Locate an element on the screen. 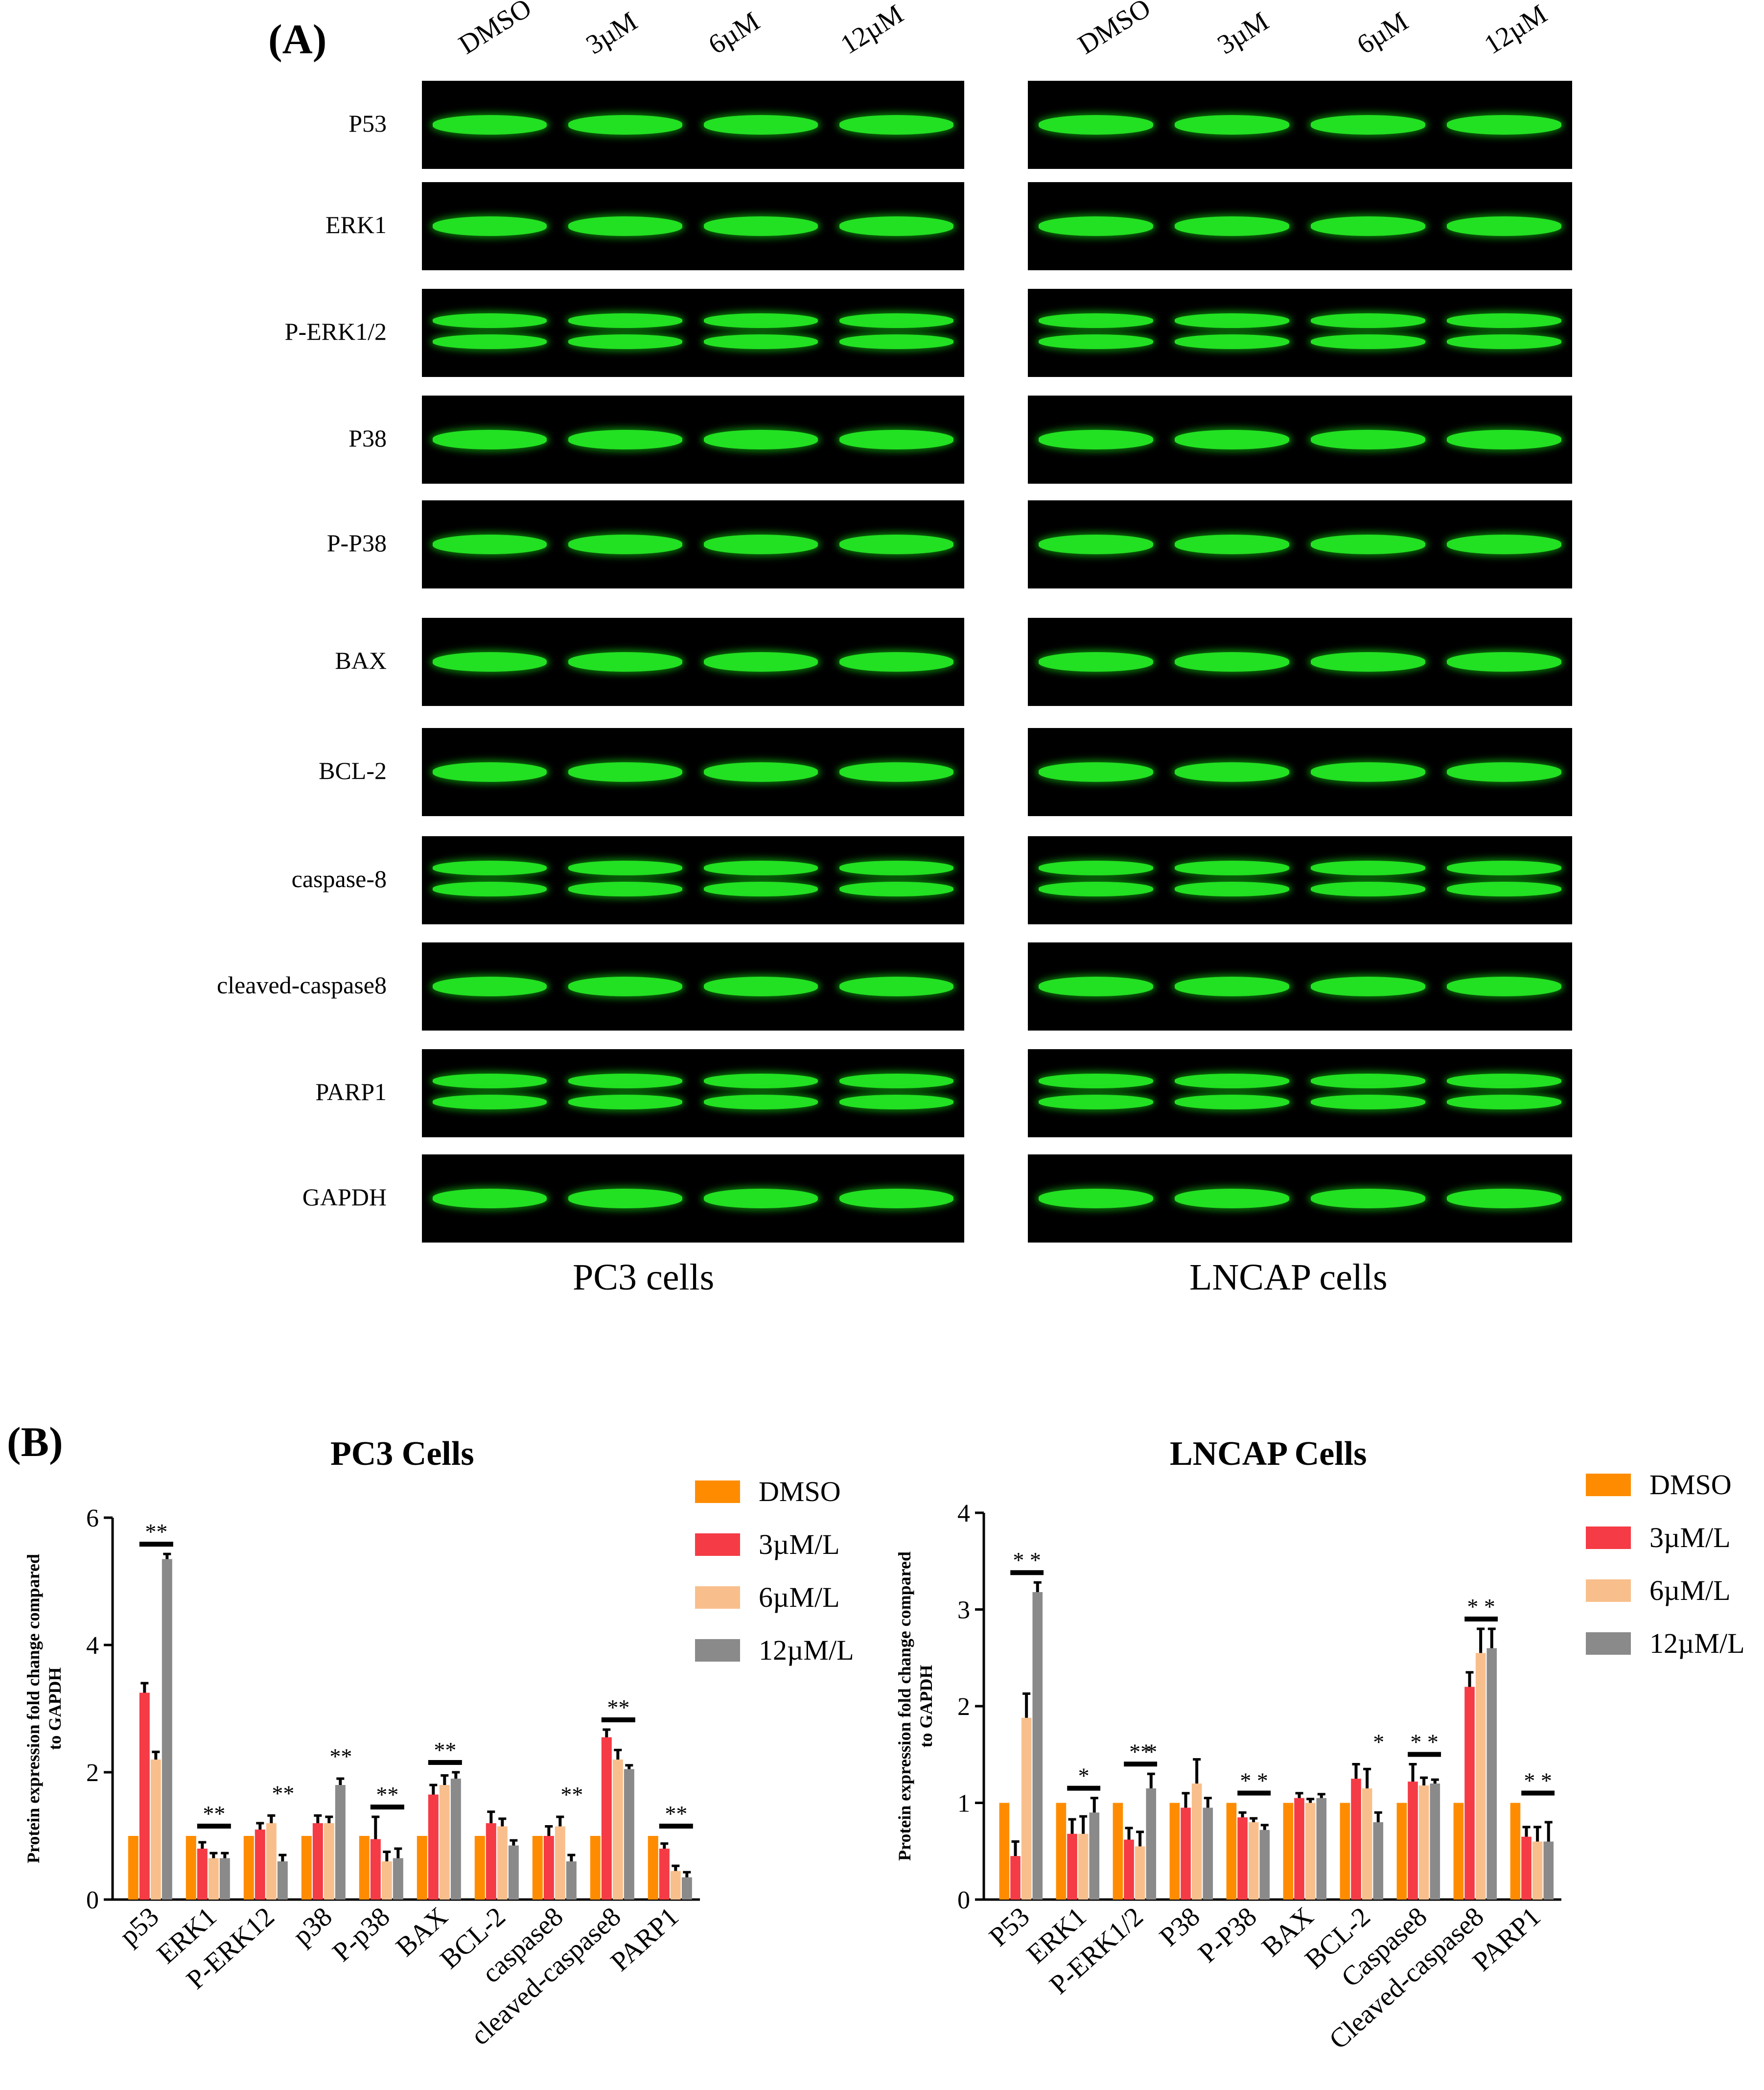 The width and height of the screenshot is (1764, 2090). significance-label: * * is located at coordinates (1538, 1780).